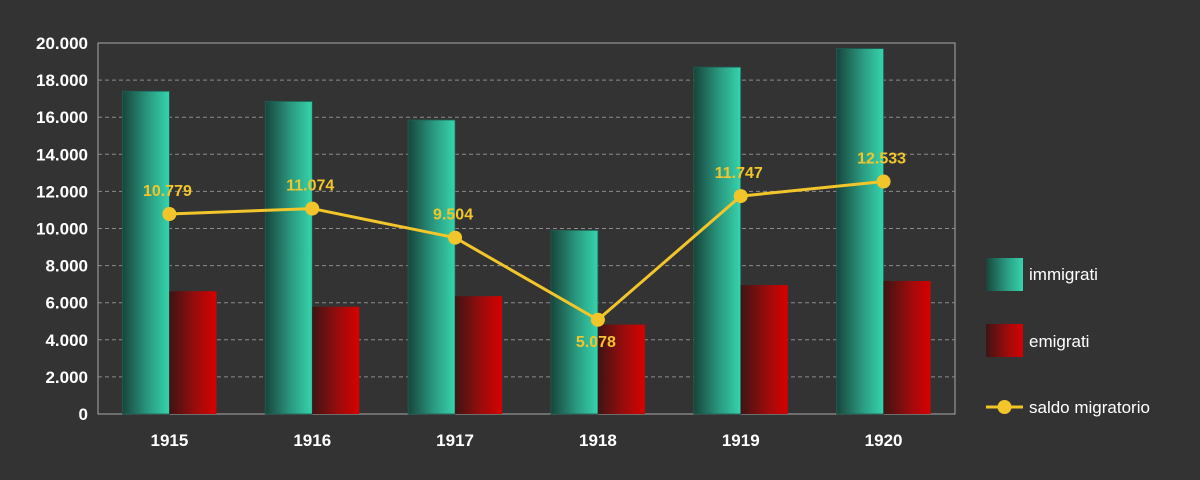 The width and height of the screenshot is (1200, 480). I want to click on legend: immigrati emigrati saldo migratorio, so click(1068, 337).